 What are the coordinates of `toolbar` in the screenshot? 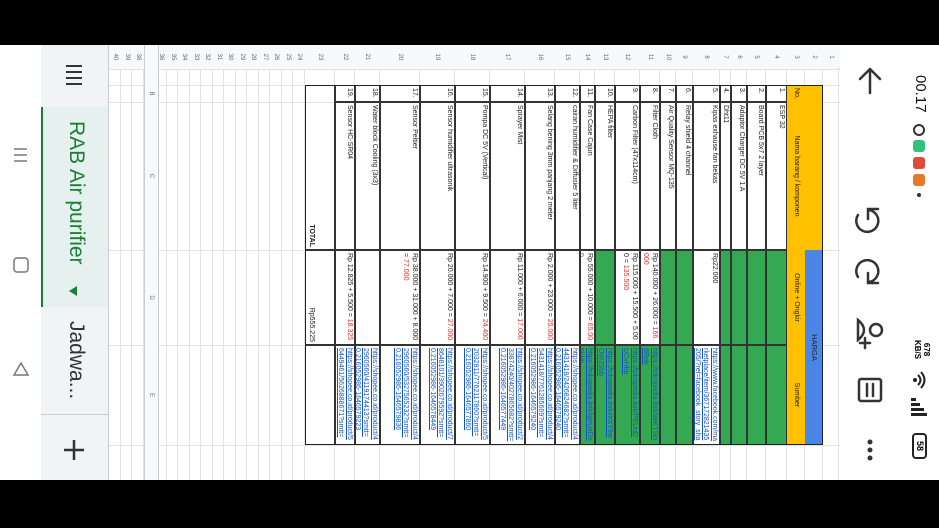 It's located at (869, 264).